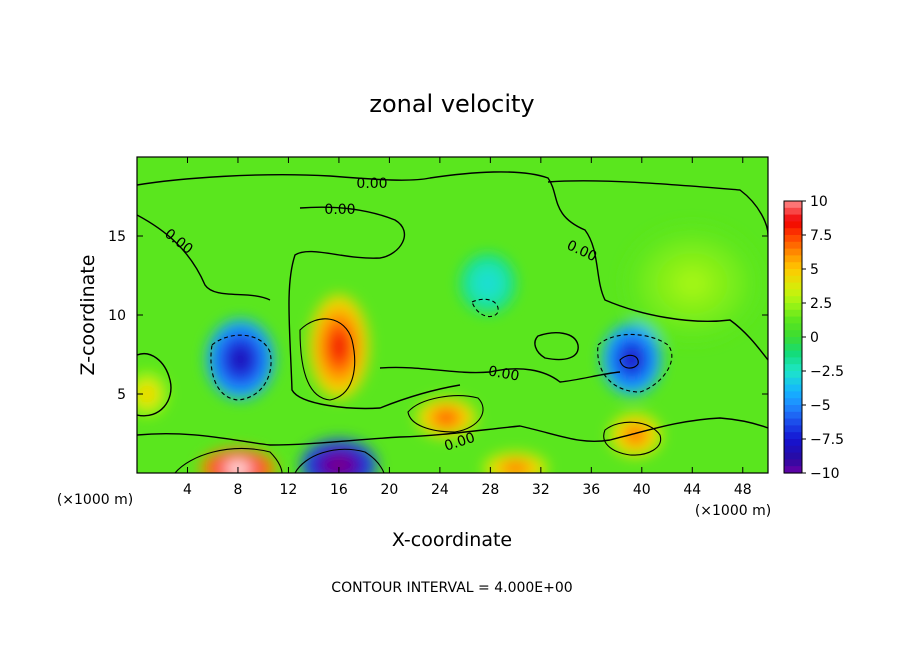 The image size is (904, 654). What do you see at coordinates (814, 270) in the screenshot?
I see `colorbar-tick-label: 5` at bounding box center [814, 270].